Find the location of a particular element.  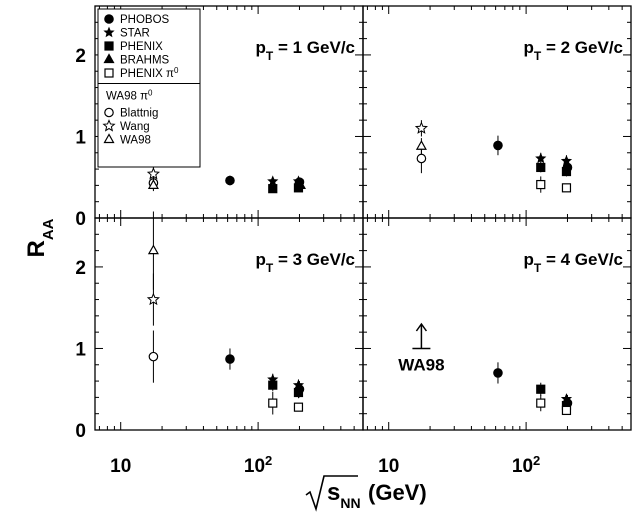

legend-marker-phenix_pi0 is located at coordinates (109, 73).